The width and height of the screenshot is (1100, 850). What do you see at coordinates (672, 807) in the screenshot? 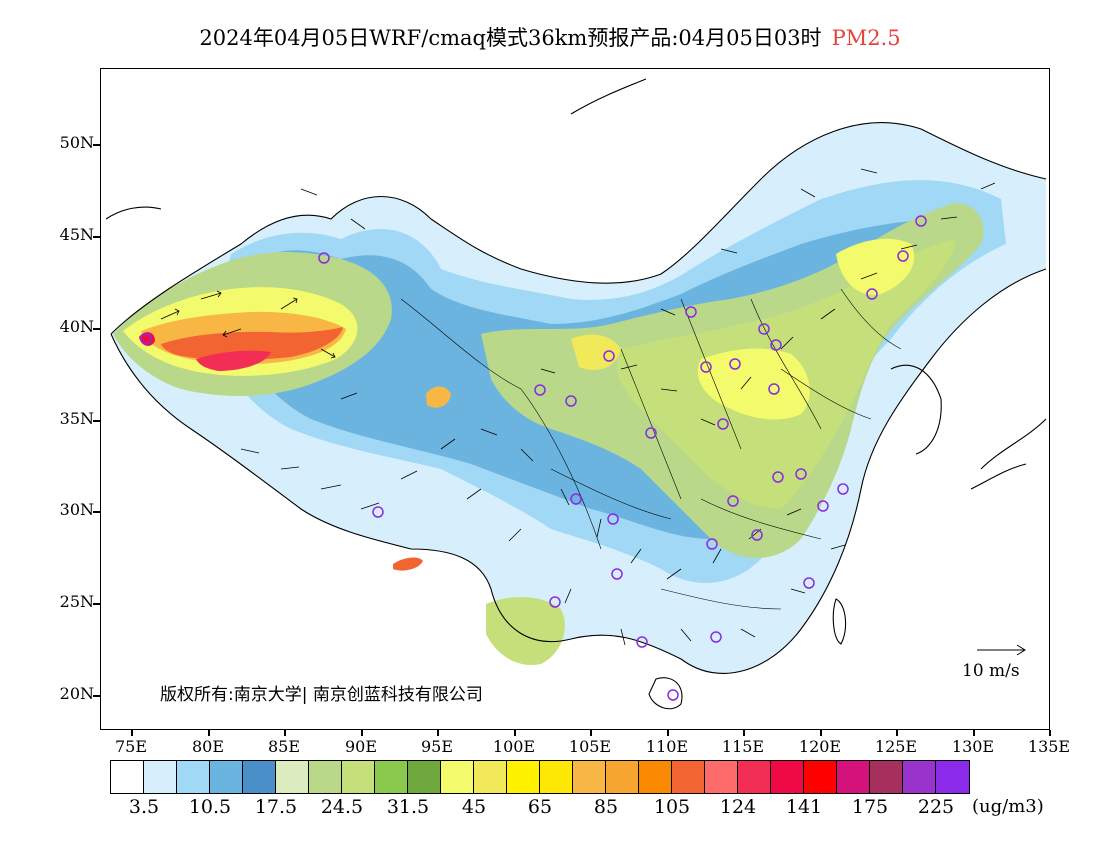
I see `colorbar-label-105: 105` at bounding box center [672, 807].